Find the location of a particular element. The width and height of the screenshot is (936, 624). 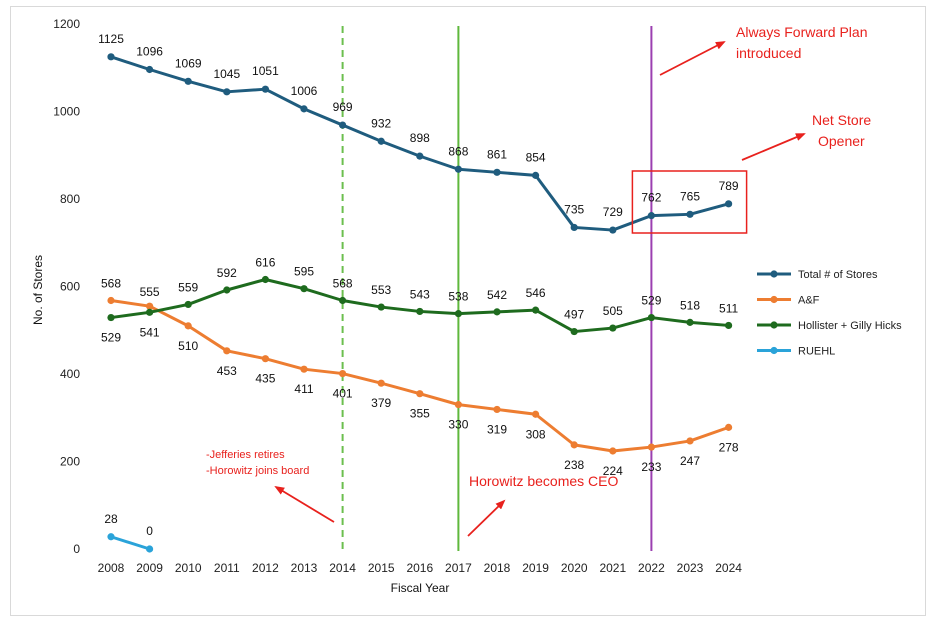

arrow-horowitz-ceo is located at coordinates (486, 518).